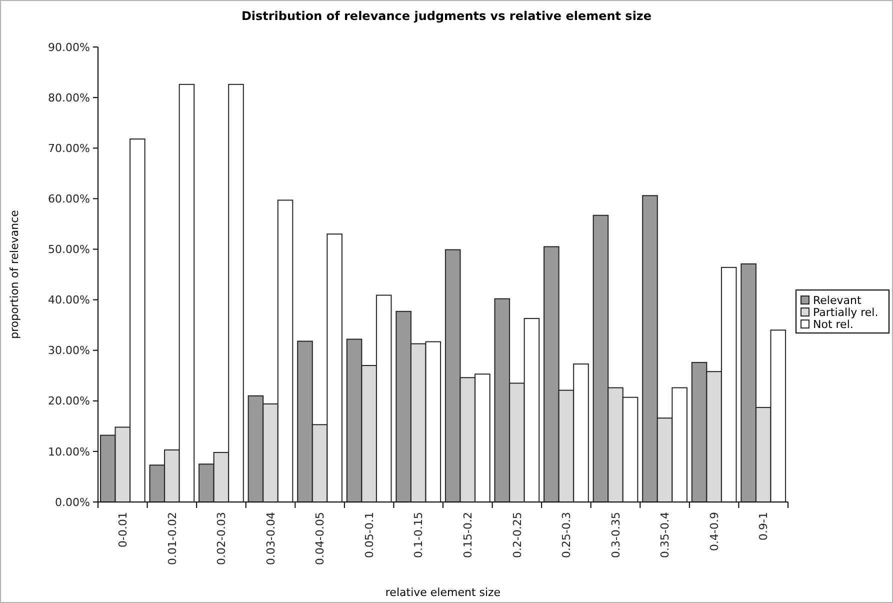 The image size is (893, 603). Describe the element at coordinates (567, 535) in the screenshot. I see `x-tick-label: 0.25-0.3` at that location.